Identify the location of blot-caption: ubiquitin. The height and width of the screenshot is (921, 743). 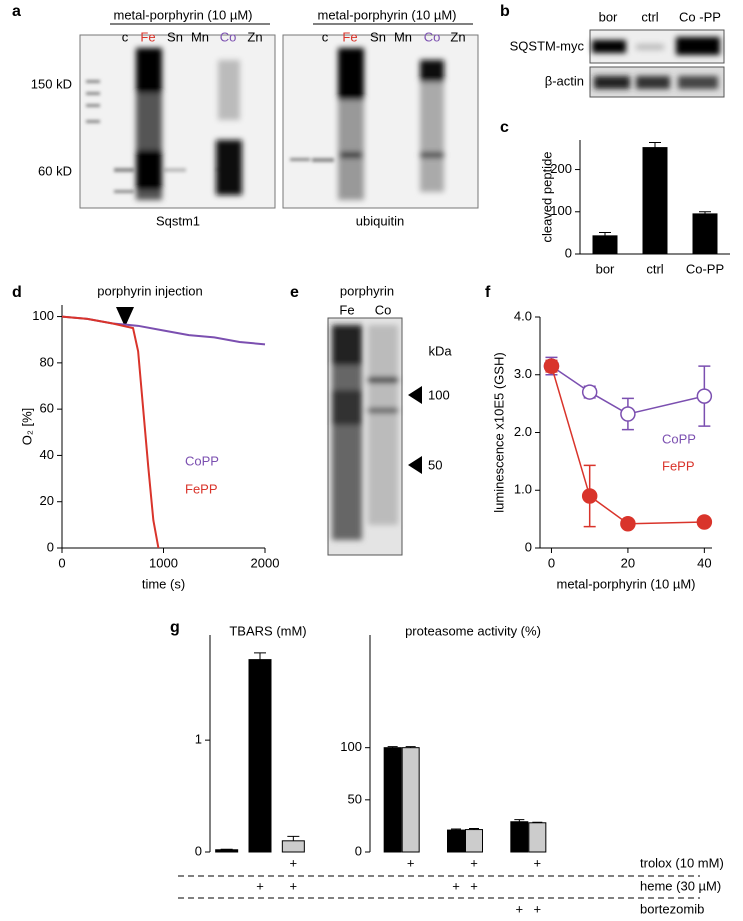
(380, 220).